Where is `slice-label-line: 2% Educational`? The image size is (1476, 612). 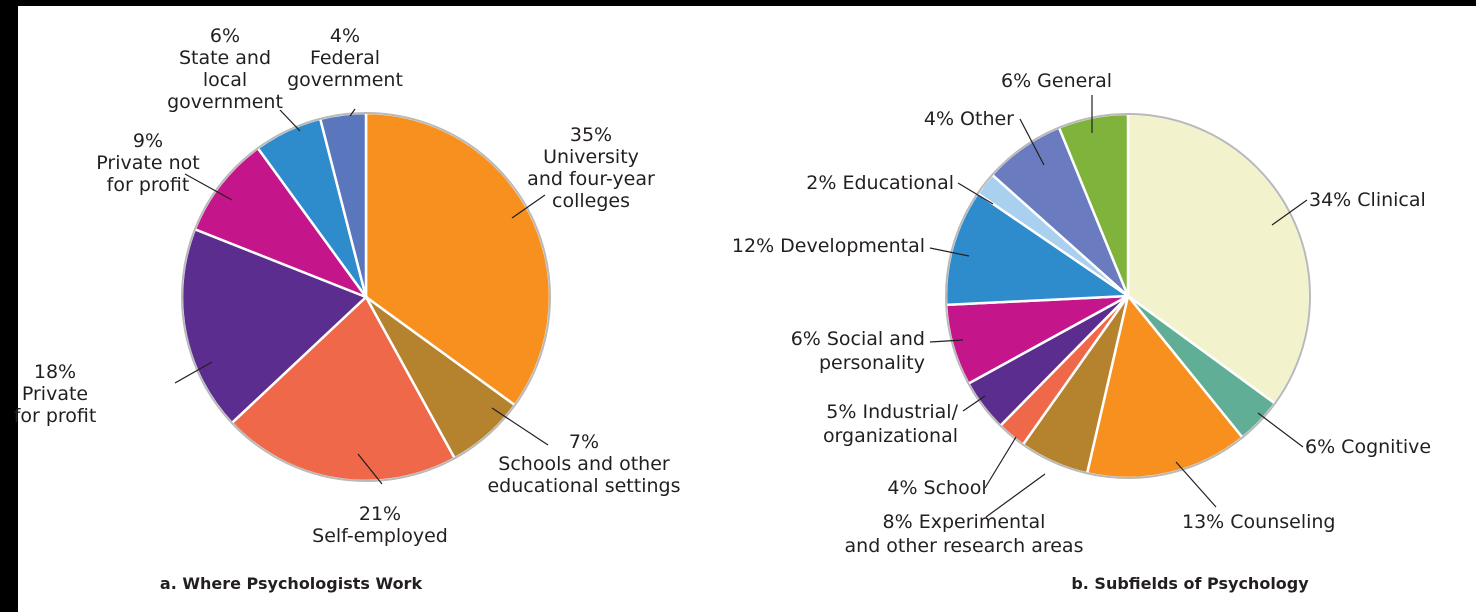 slice-label-line: 2% Educational is located at coordinates (880, 183).